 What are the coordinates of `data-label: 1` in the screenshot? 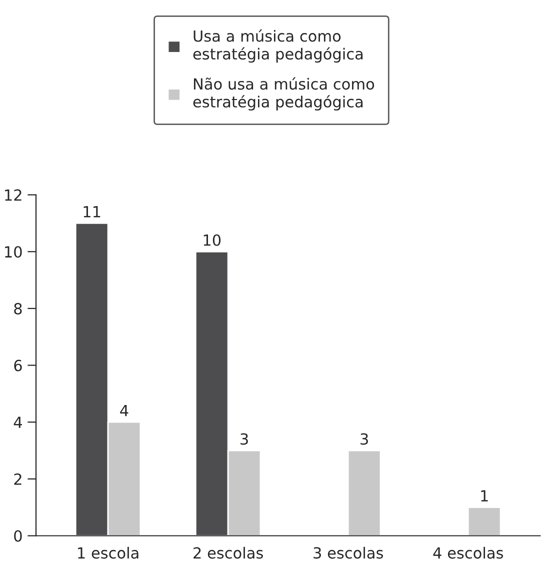 It's located at (484, 496).